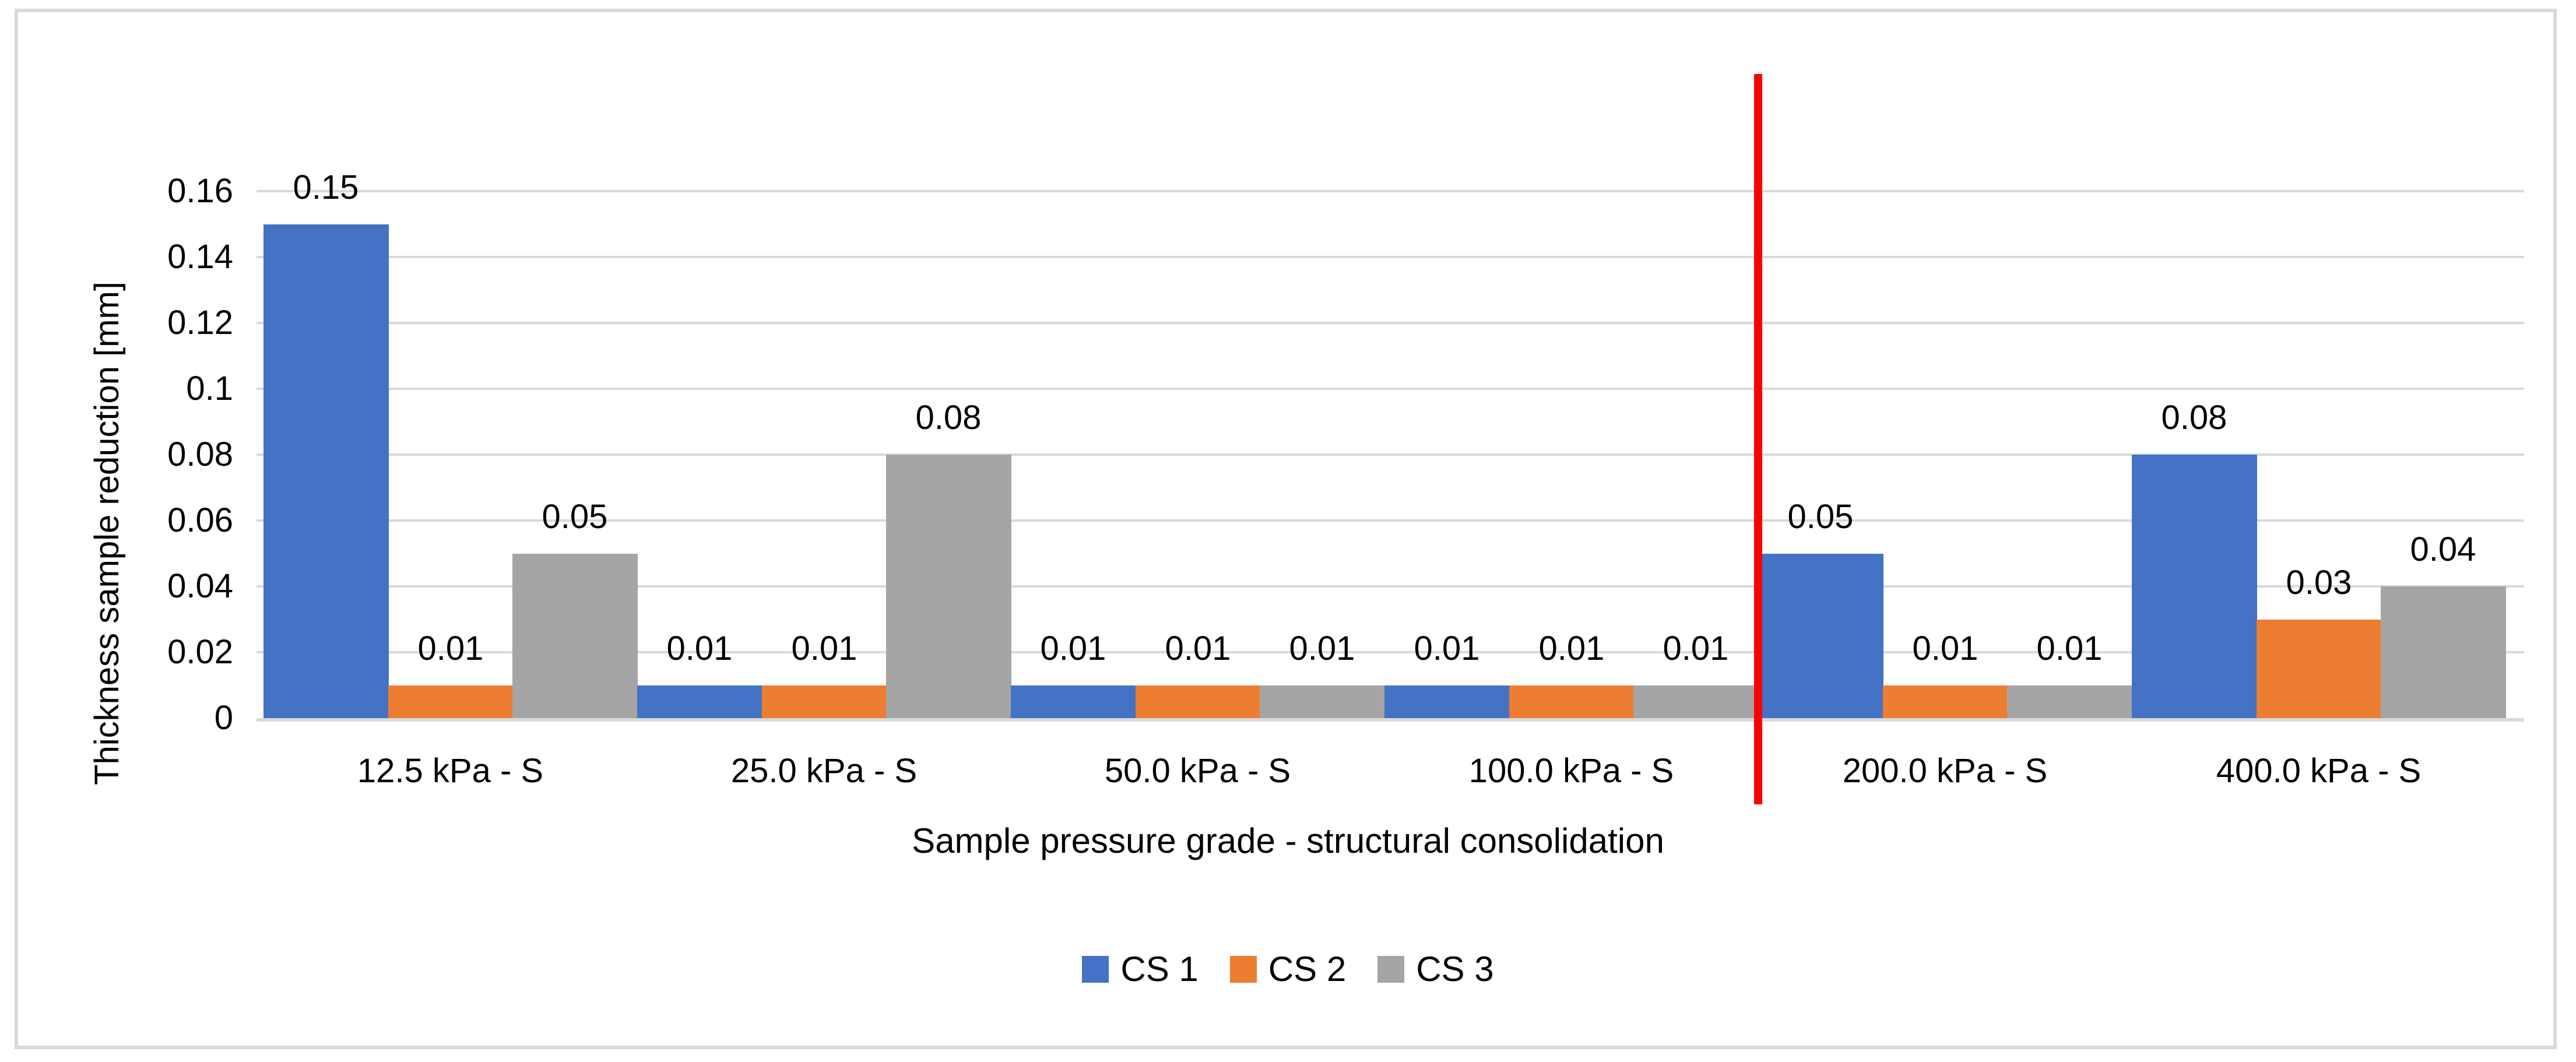 This screenshot has height=1062, width=2576. What do you see at coordinates (450, 771) in the screenshot?
I see `category-label: 12.5 kPa - S` at bounding box center [450, 771].